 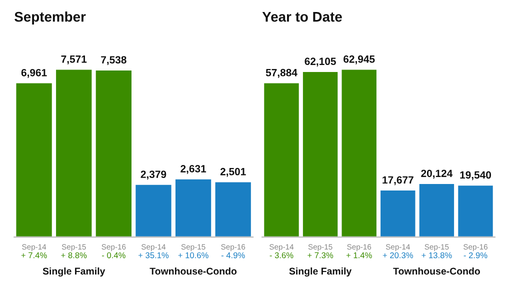 I want to click on text: + 10.6%, so click(x=193, y=255).